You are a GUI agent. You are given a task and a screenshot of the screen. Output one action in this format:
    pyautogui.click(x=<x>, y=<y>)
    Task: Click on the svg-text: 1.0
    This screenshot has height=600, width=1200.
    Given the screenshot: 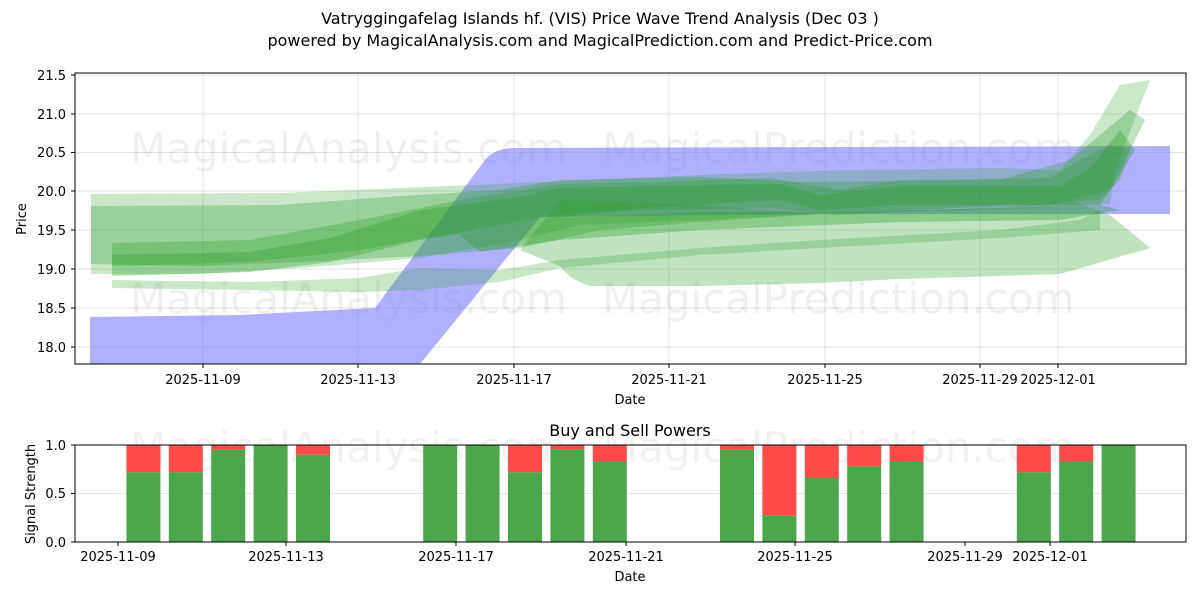 What is the action you would take?
    pyautogui.click(x=55, y=446)
    